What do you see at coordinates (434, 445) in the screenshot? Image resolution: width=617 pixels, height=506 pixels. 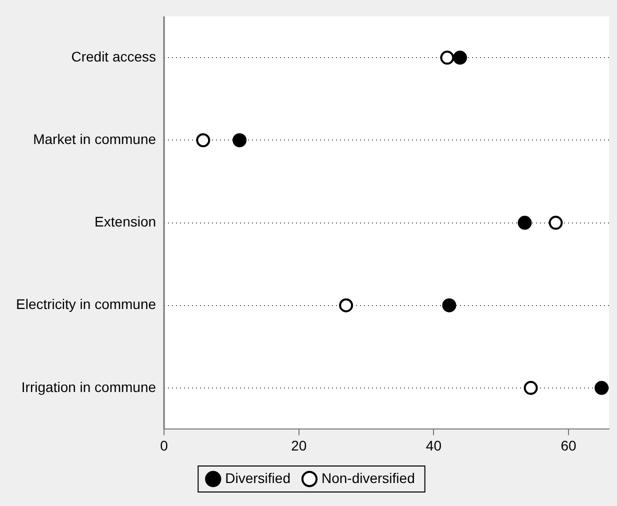 I see `x-tick-label: 40` at bounding box center [434, 445].